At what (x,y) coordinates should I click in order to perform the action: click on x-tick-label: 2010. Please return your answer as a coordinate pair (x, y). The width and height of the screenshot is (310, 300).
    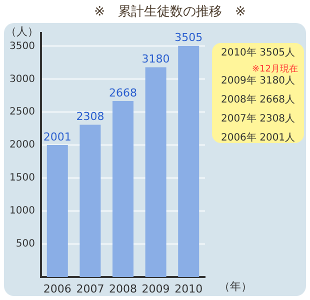
    Looking at the image, I should click on (188, 289).